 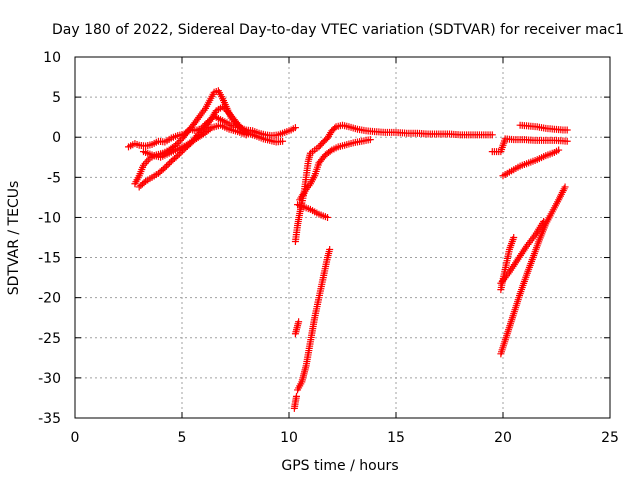 I want to click on y-tick-label: -10, so click(x=49, y=218).